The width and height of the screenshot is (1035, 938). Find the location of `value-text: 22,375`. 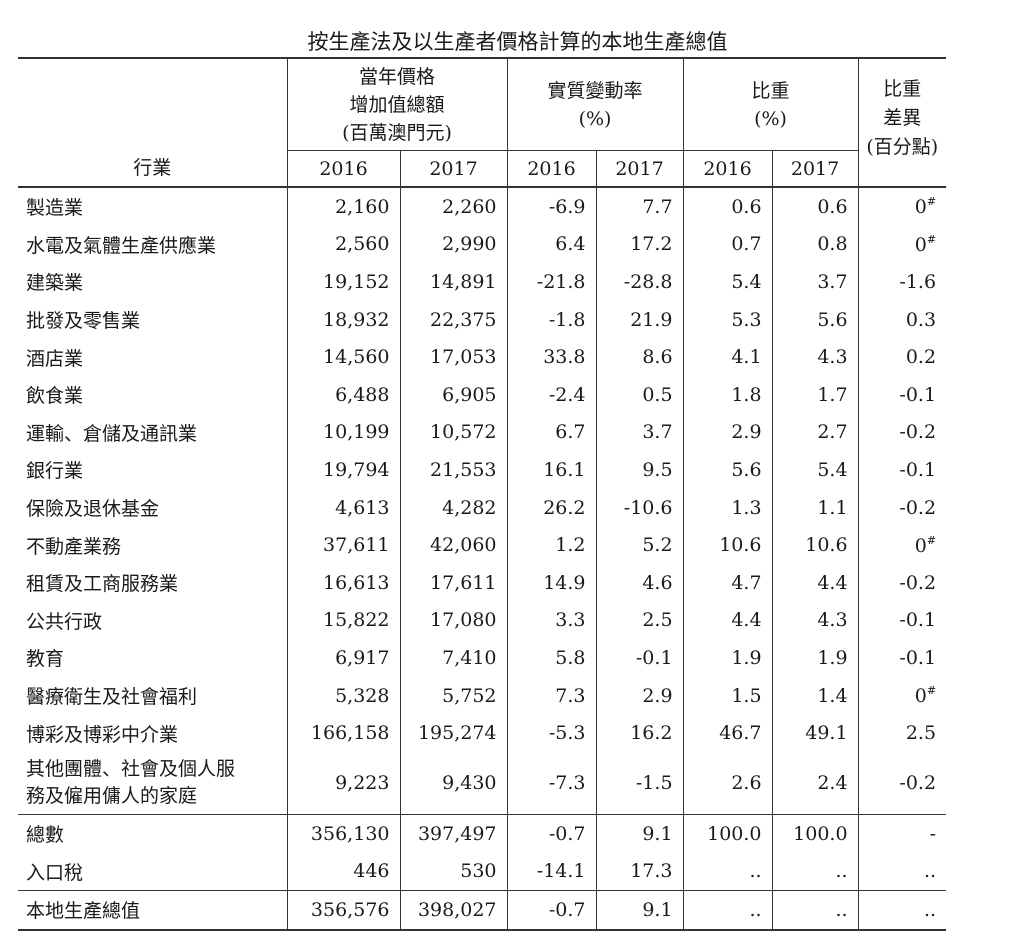

value-text: 22,375 is located at coordinates (463, 319).